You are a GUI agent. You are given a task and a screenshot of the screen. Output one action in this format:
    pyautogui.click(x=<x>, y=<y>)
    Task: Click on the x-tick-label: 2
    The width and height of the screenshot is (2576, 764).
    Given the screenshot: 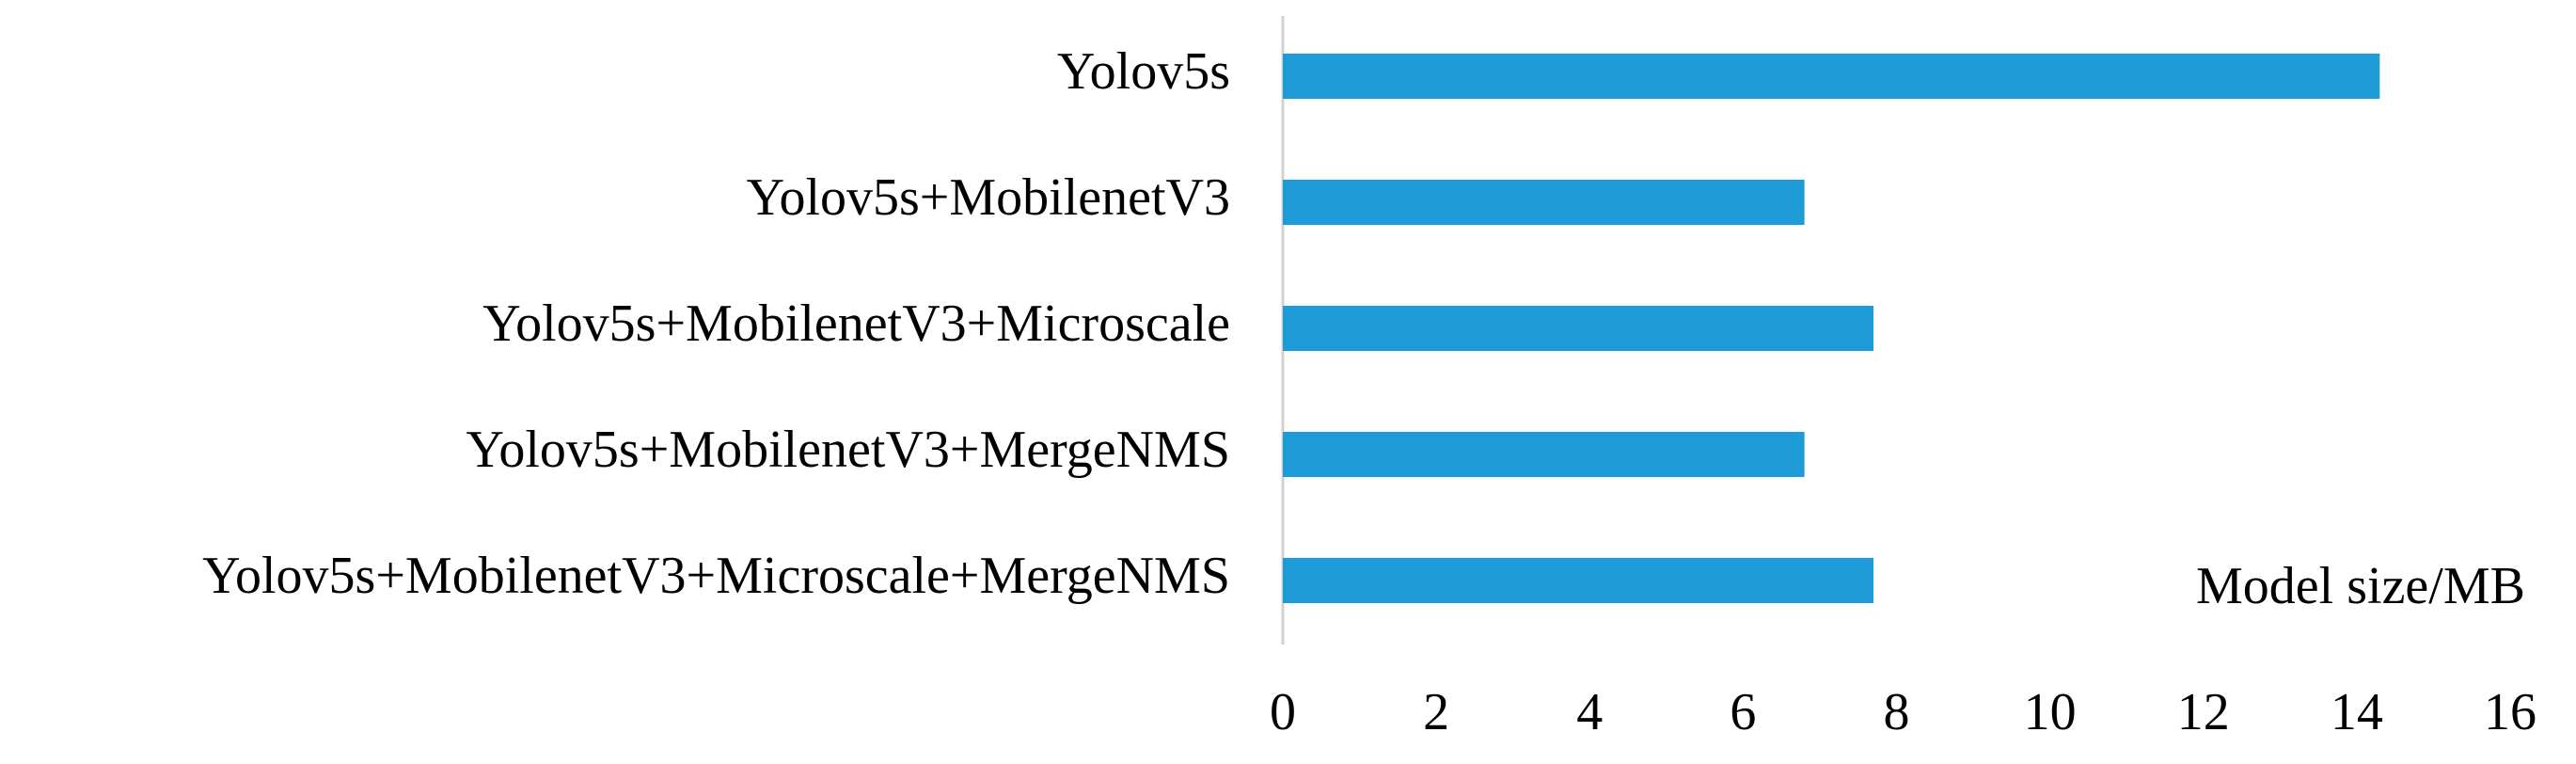 What is the action you would take?
    pyautogui.click(x=1436, y=712)
    